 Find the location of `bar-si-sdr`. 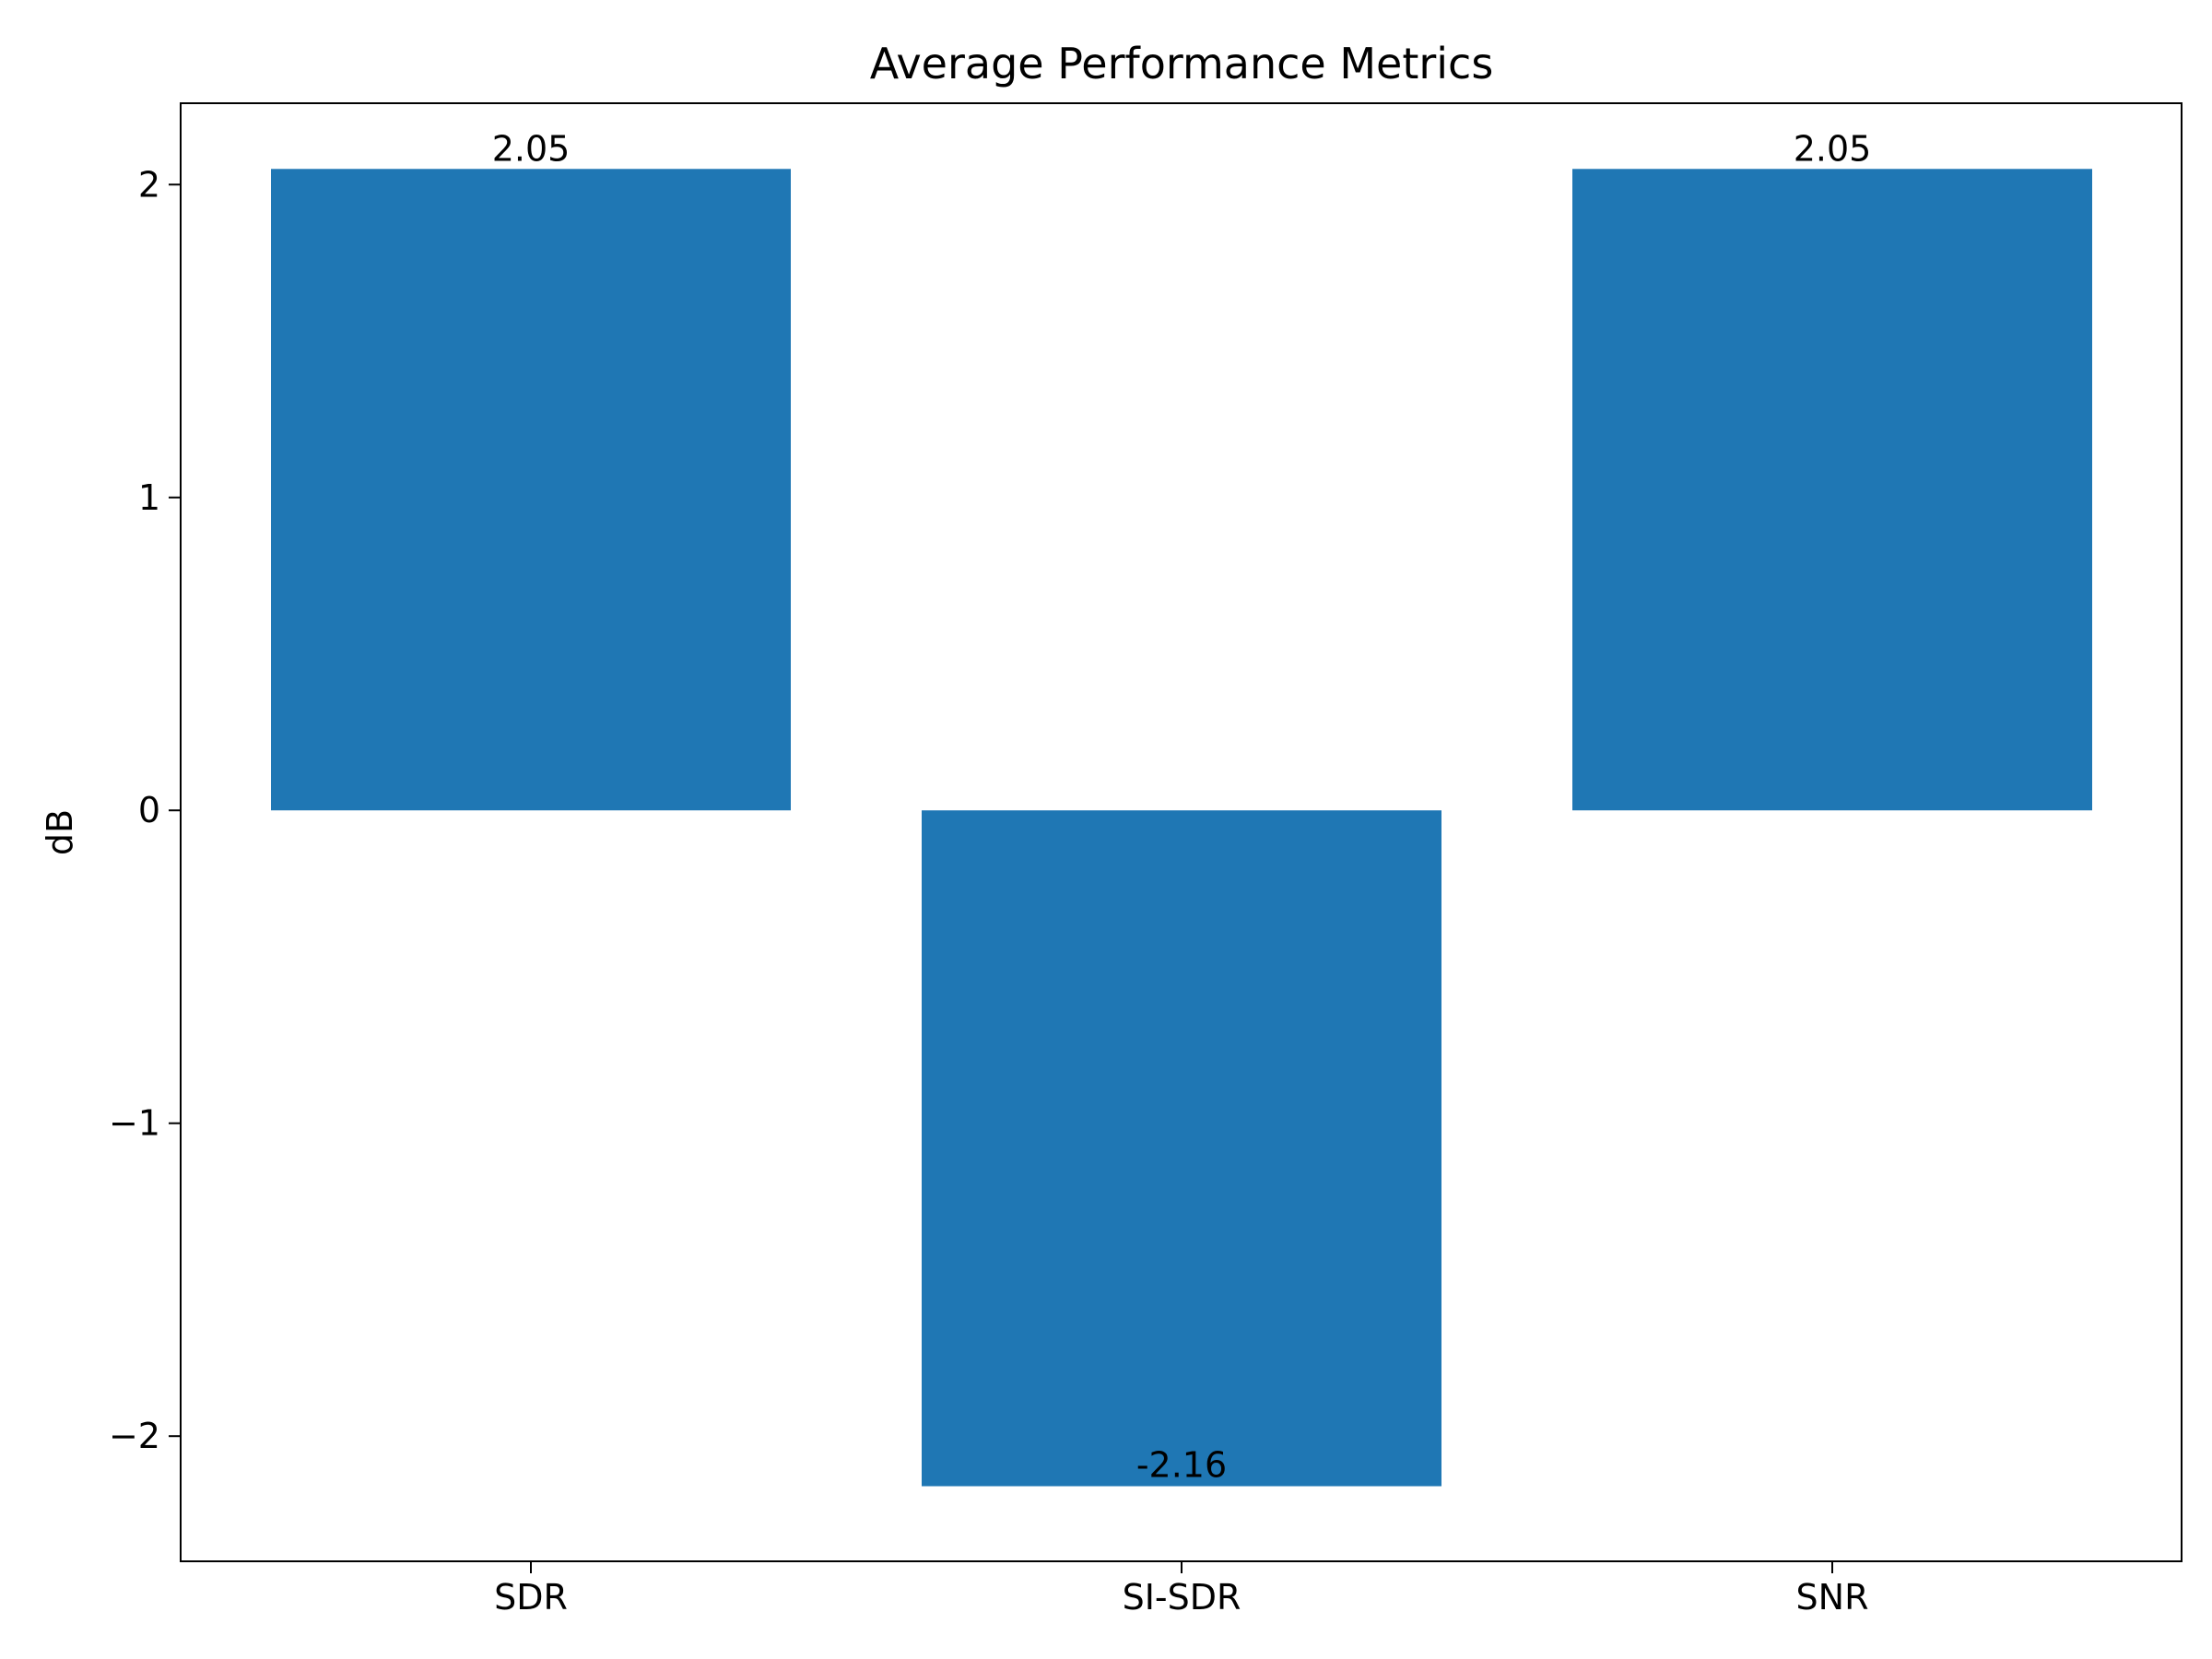

bar-si-sdr is located at coordinates (1181, 1148).